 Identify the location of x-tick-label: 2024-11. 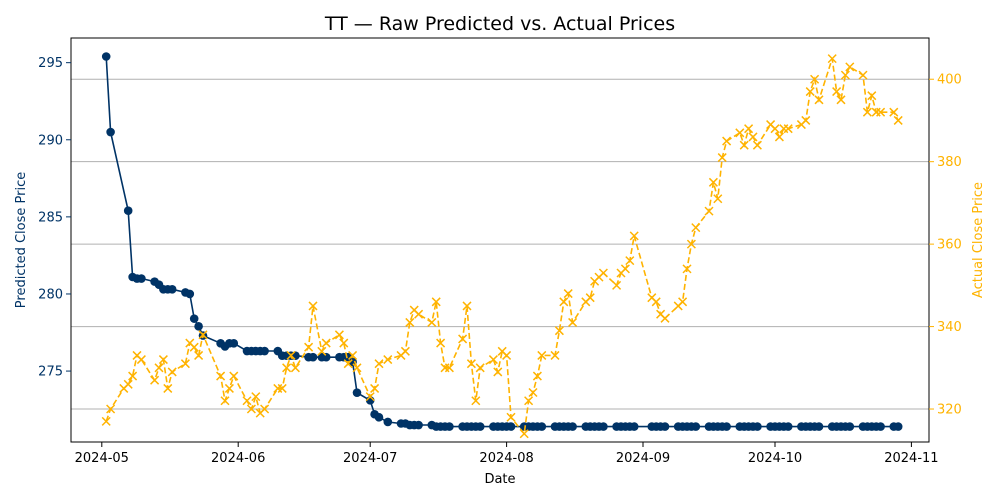
(911, 458).